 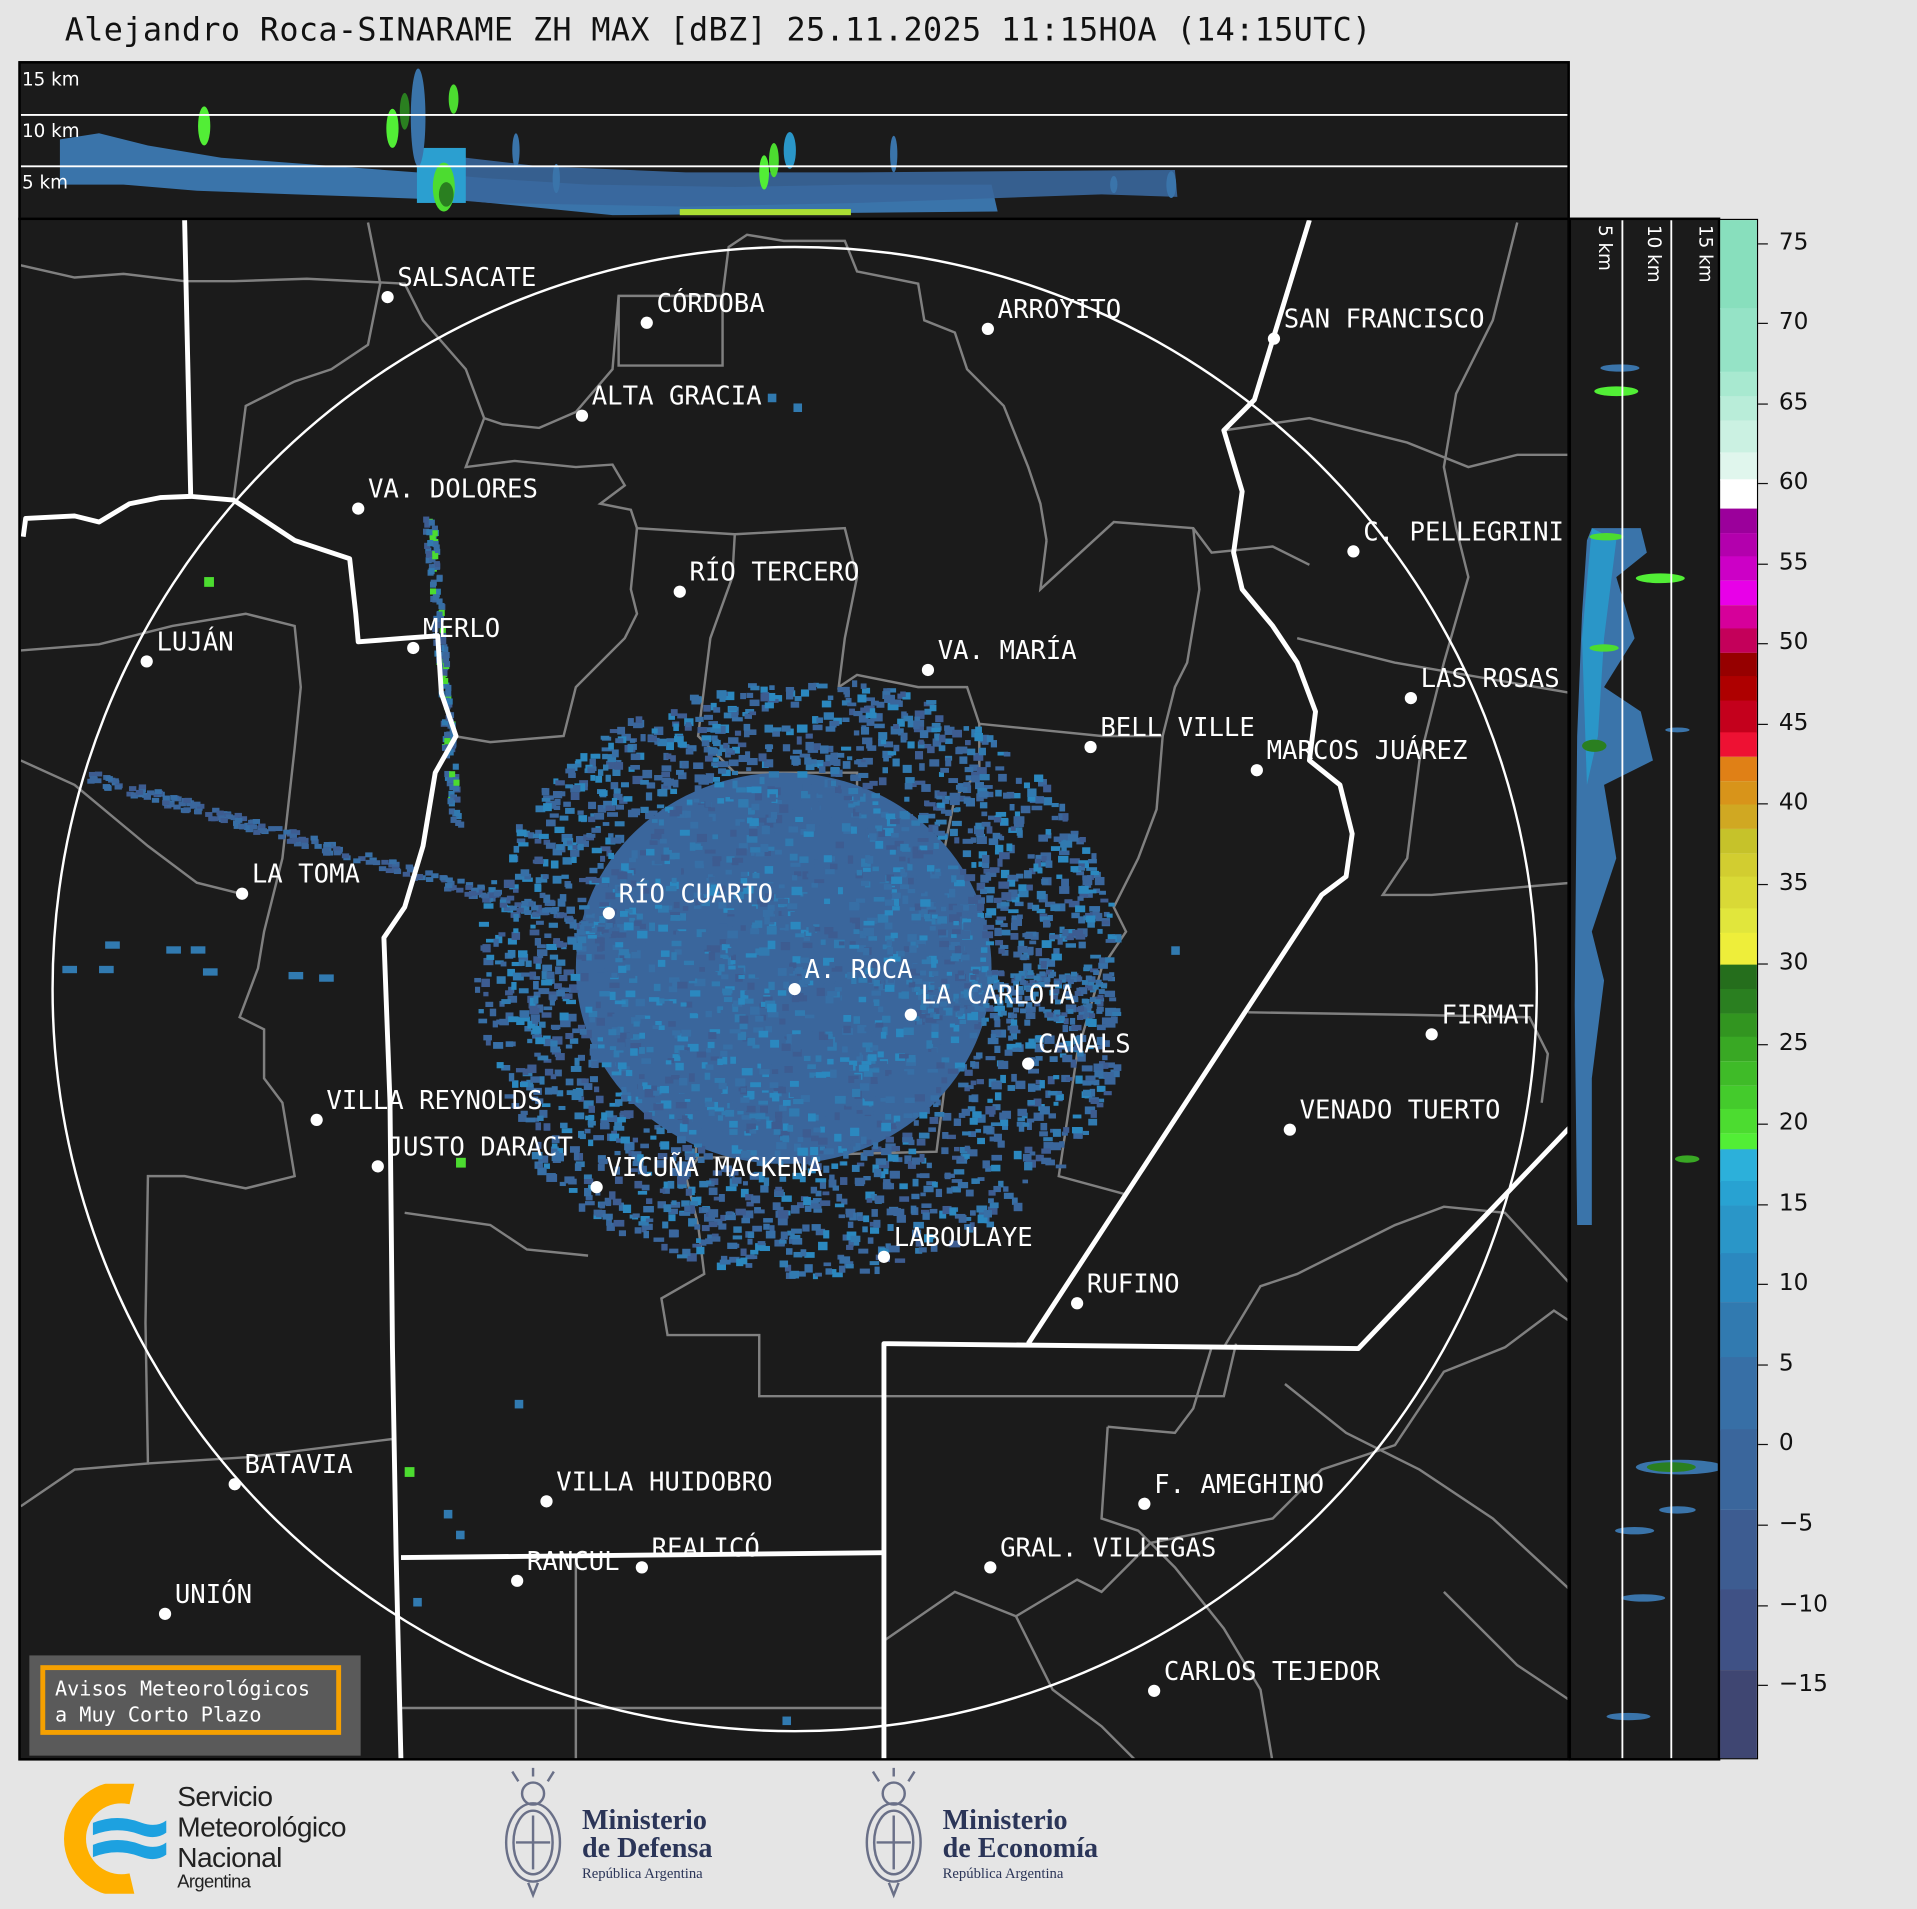 I want to click on city-marker: RÍO TERCERO, so click(x=766, y=577).